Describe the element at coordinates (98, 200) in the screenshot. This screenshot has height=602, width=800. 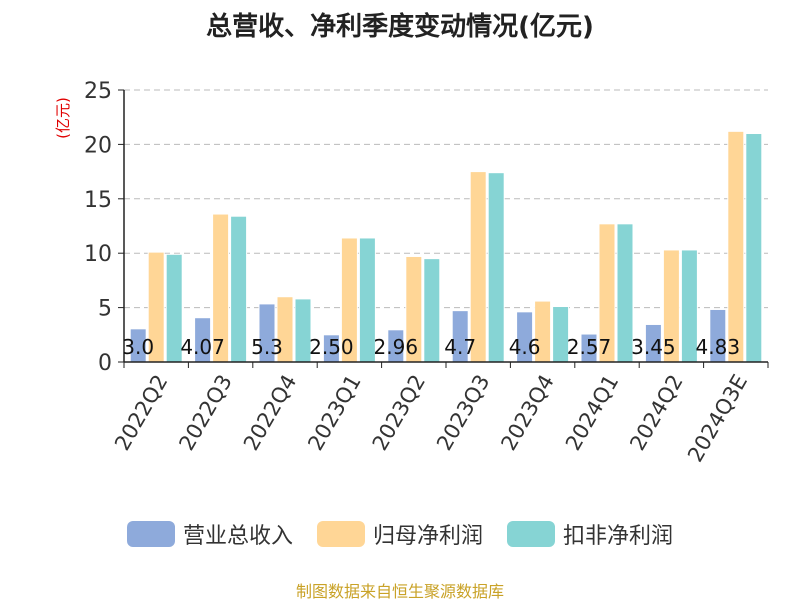
I see `y-tick-label: 15` at that location.